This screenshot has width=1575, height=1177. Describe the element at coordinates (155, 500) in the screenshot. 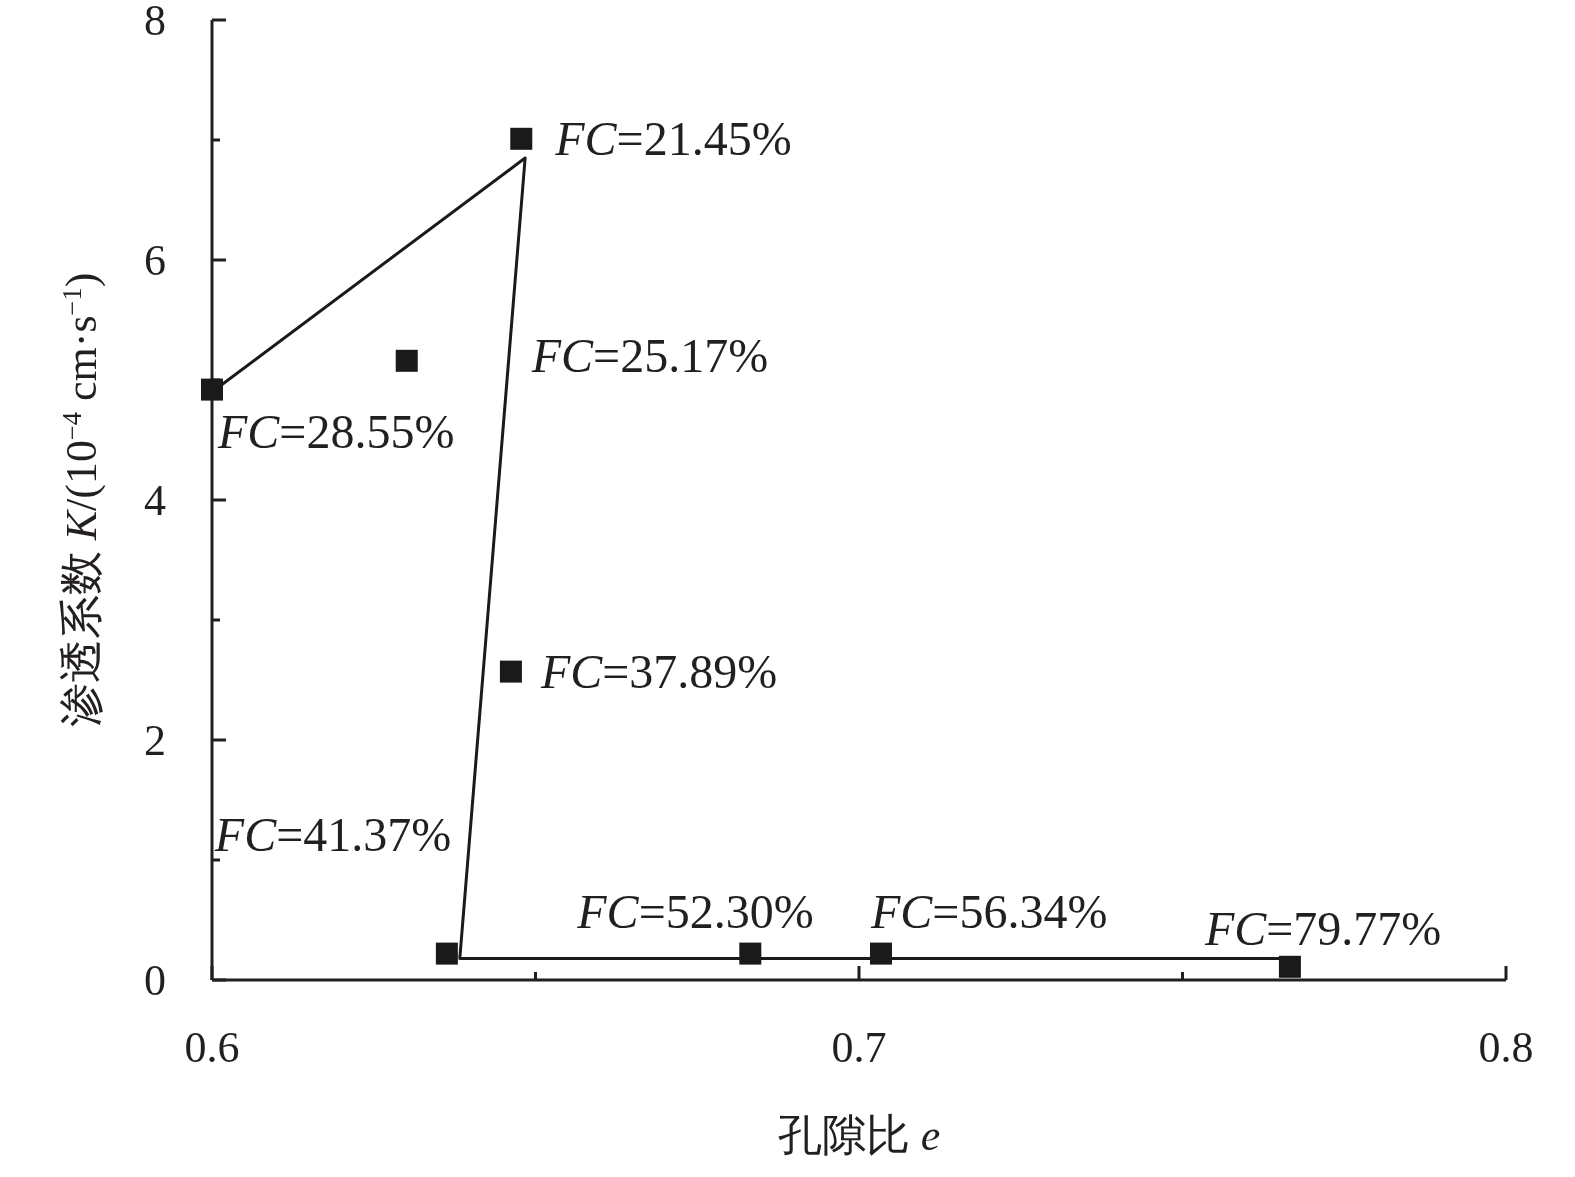

I see `y-tick-label: 4` at that location.